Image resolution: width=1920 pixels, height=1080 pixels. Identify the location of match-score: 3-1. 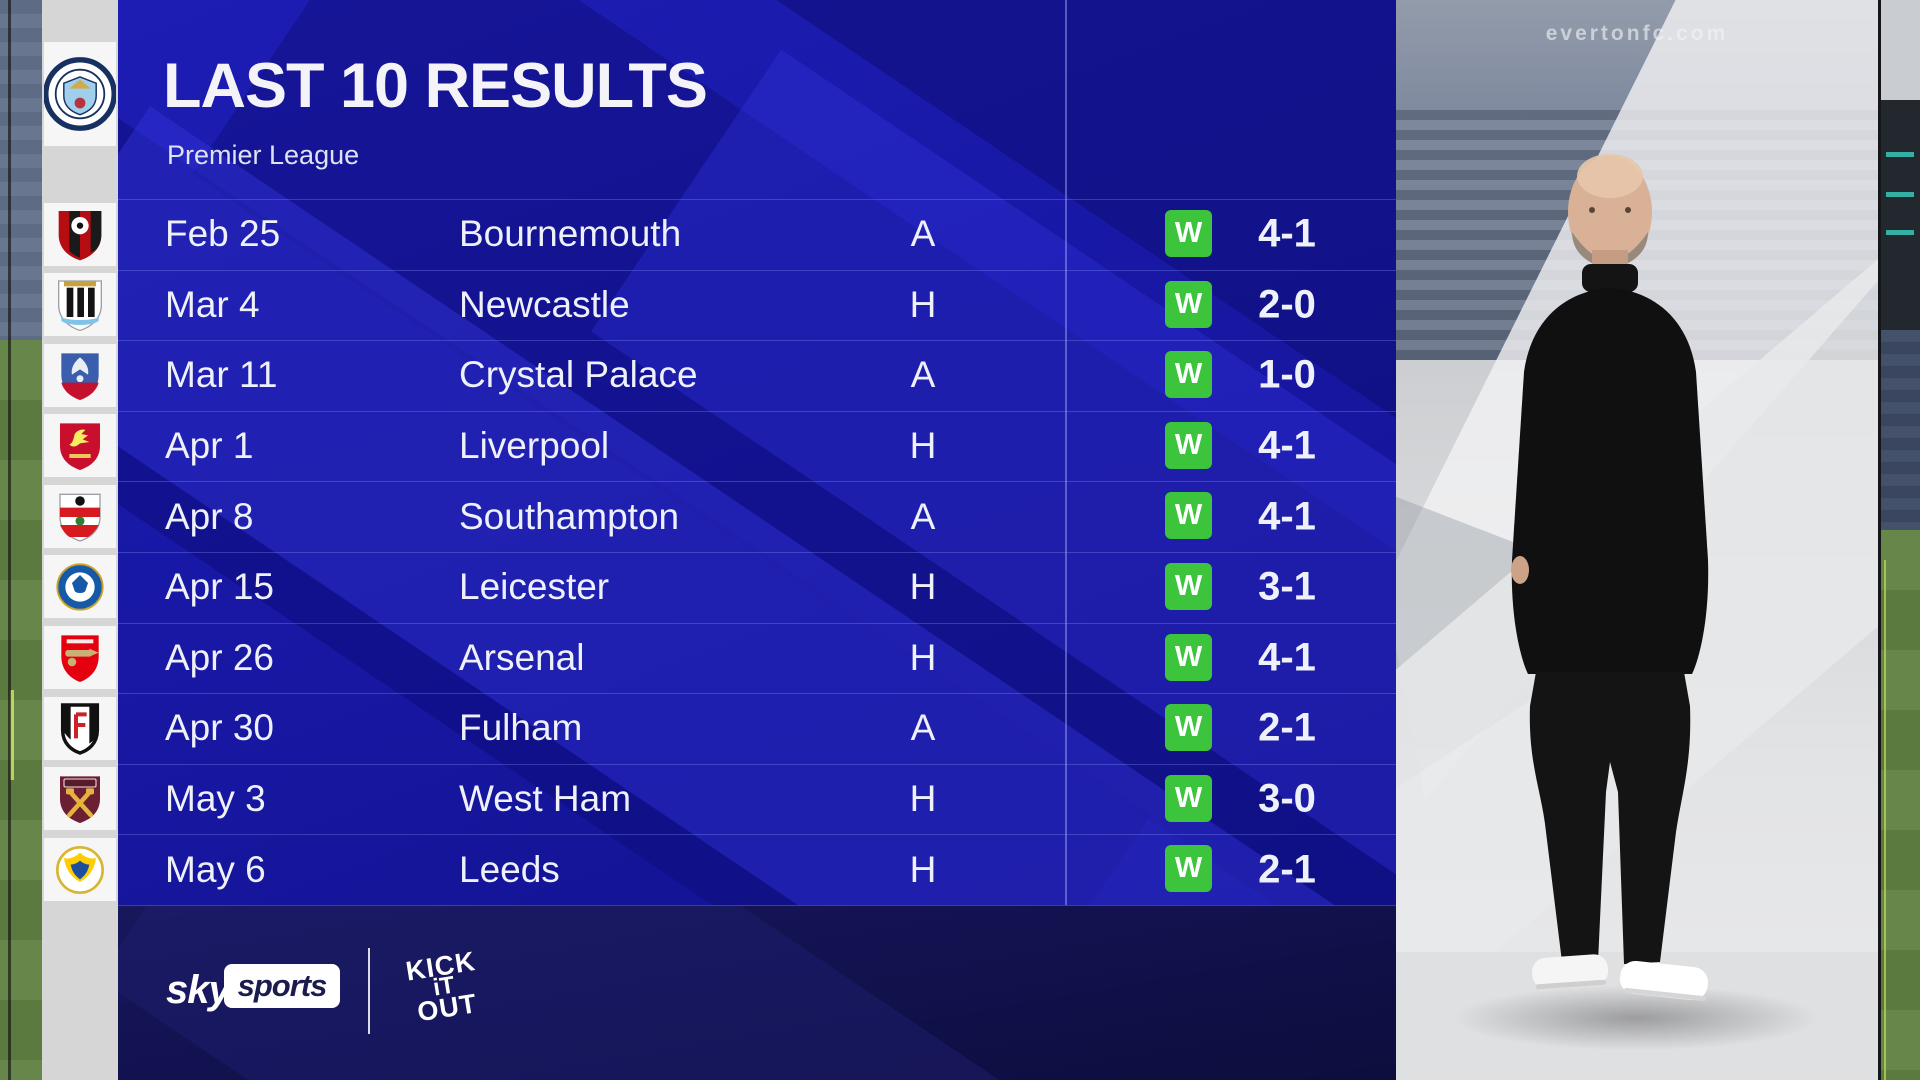
(1287, 586).